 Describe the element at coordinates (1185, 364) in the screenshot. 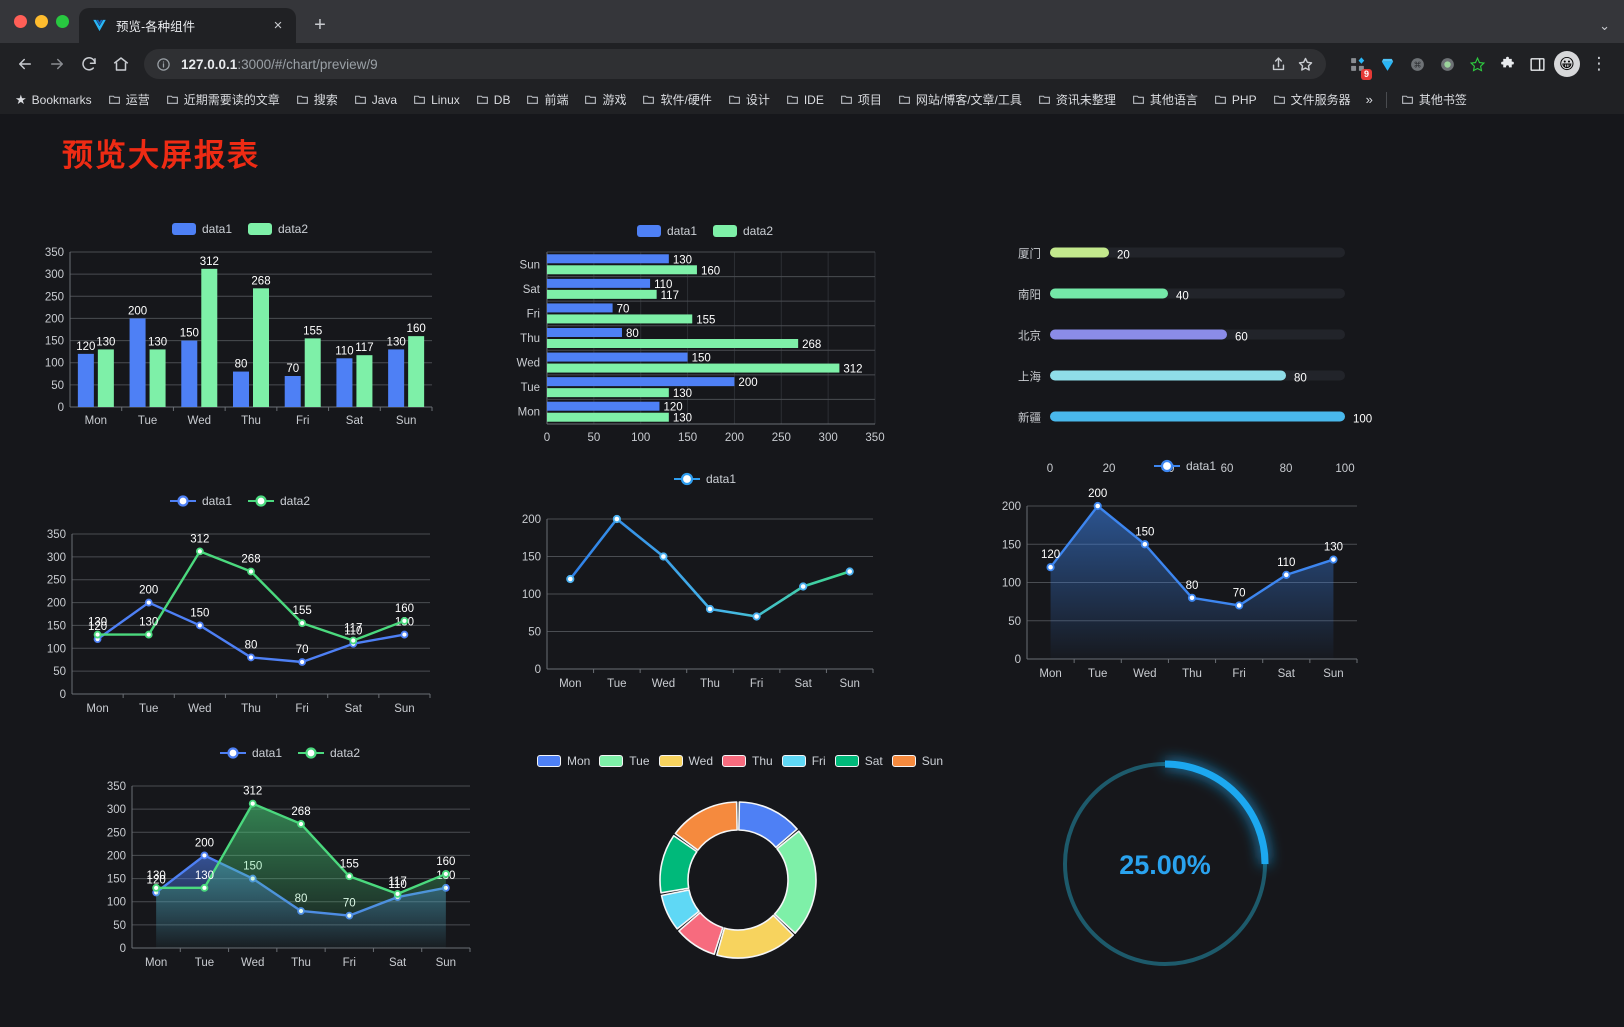

I see `progress-bar-chart: 厦门20南阳40北京60上海80新疆100020406080100` at that location.